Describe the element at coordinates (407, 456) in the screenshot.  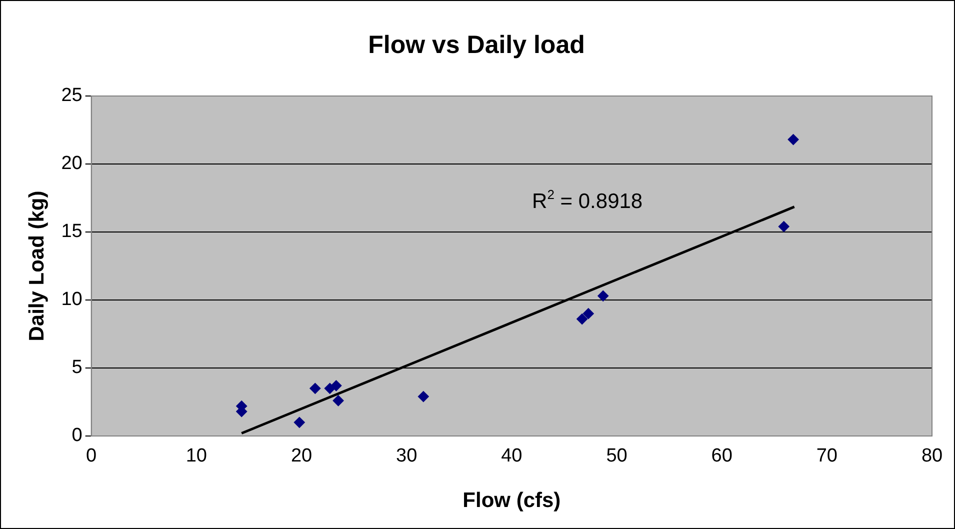
I see `x-tick-label: 30` at that location.